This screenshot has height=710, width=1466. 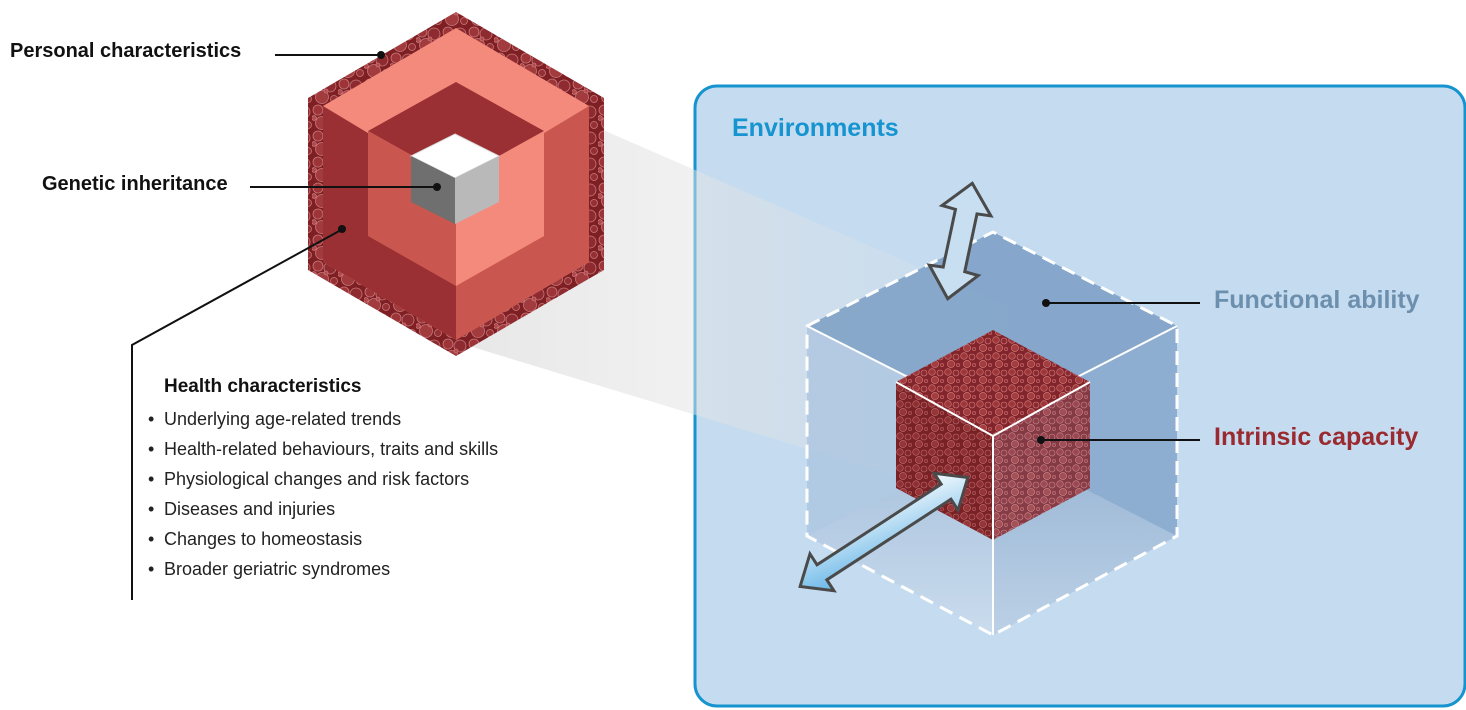 What do you see at coordinates (126, 51) in the screenshot?
I see `personal-characteristics-label: Personal characteristics` at bounding box center [126, 51].